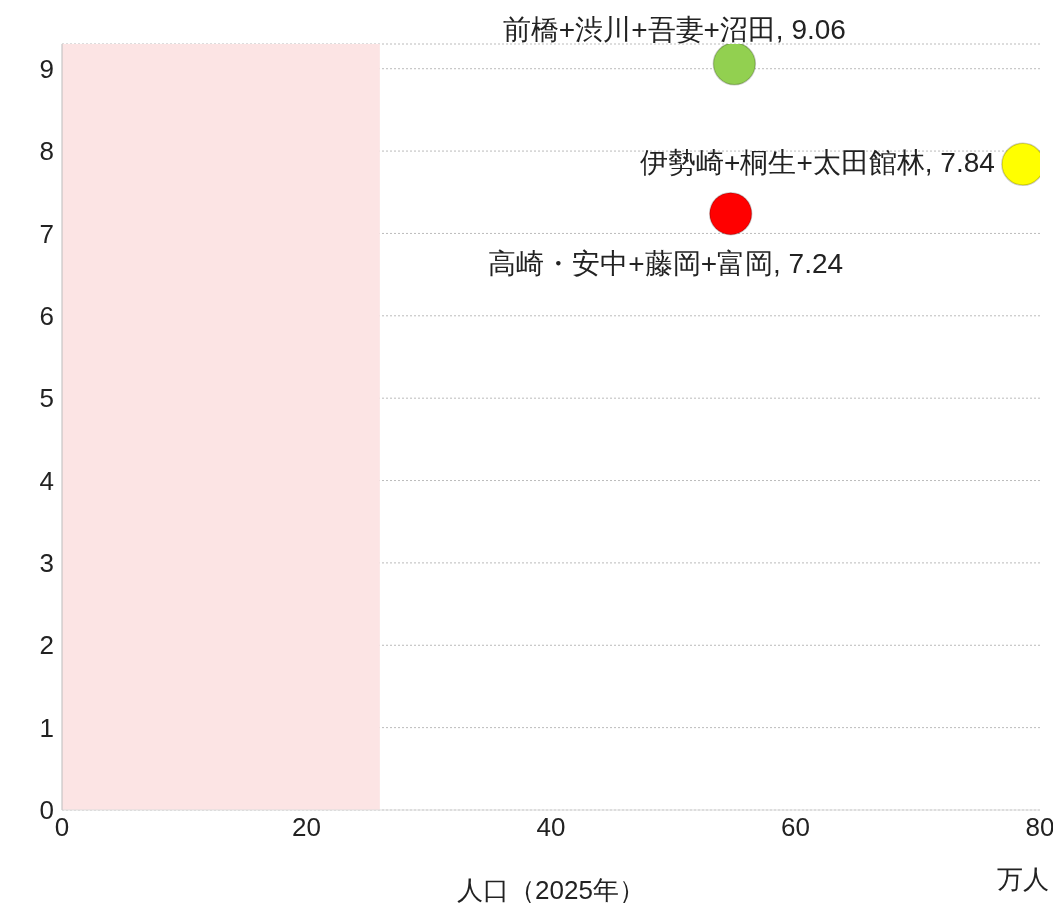 The image size is (1061, 910). Describe the element at coordinates (46, 645) in the screenshot. I see `y-tick-label: 2` at that location.